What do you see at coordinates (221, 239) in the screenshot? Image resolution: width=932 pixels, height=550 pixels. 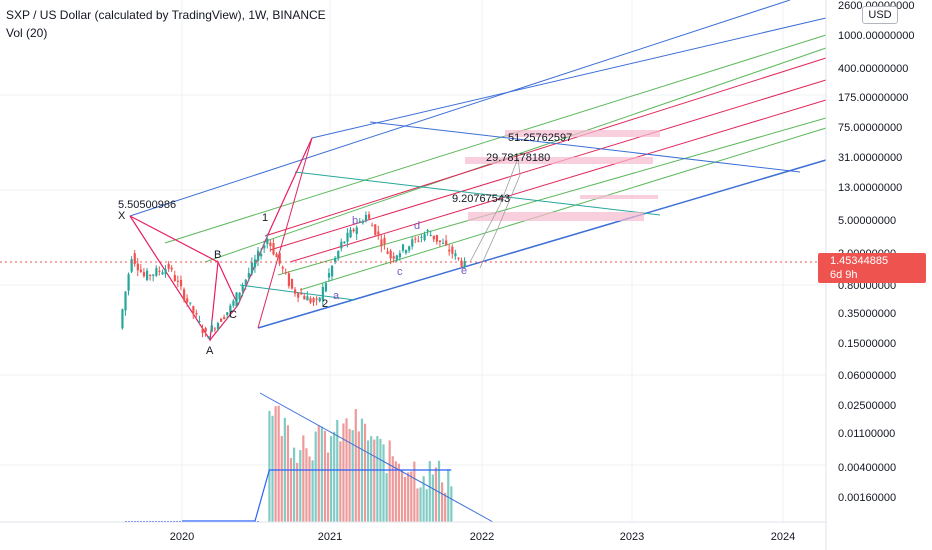 I see `harmonic-pattern` at bounding box center [221, 239].